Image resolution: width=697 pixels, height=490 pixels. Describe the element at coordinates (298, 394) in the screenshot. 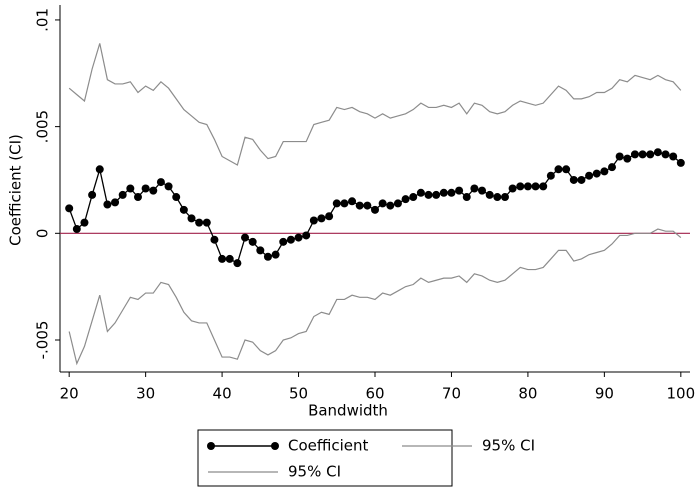

I see `x-tick-label: 50` at that location.